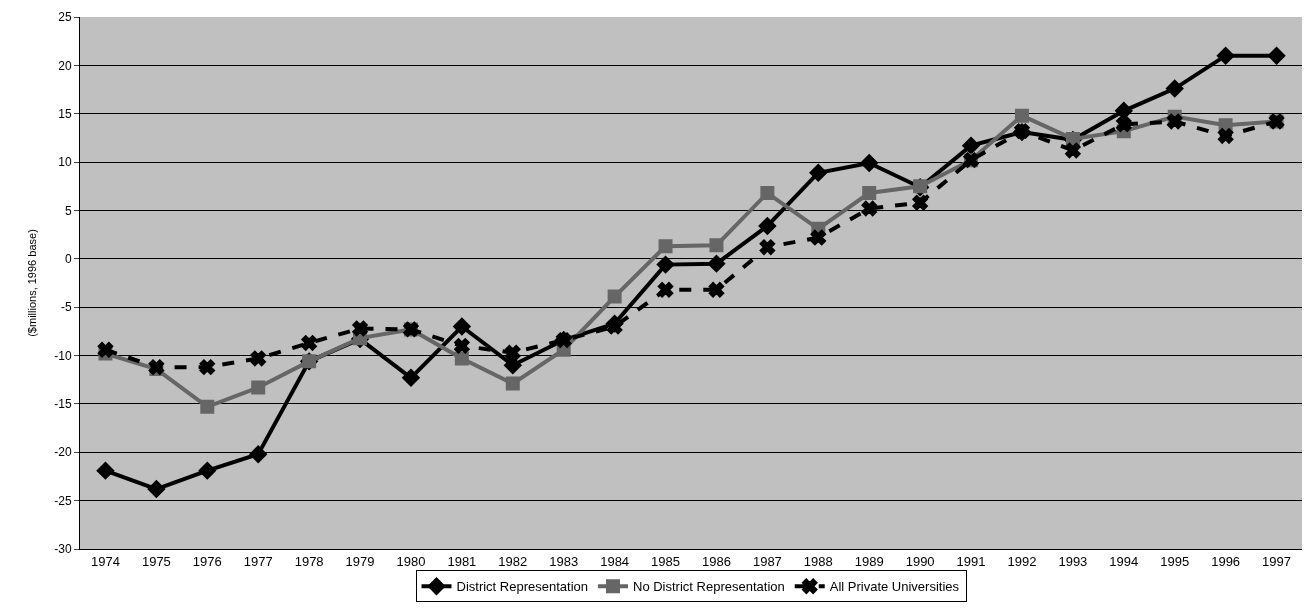  Describe the element at coordinates (105, 561) in the screenshot. I see `x-tick-label: 1974` at that location.